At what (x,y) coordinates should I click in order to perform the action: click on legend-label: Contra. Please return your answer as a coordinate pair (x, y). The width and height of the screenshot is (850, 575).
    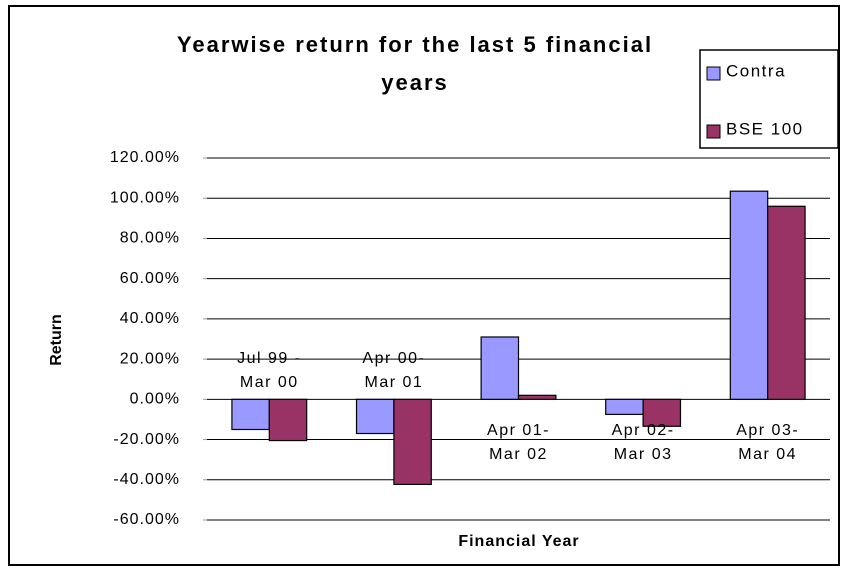
    Looking at the image, I should click on (756, 70).